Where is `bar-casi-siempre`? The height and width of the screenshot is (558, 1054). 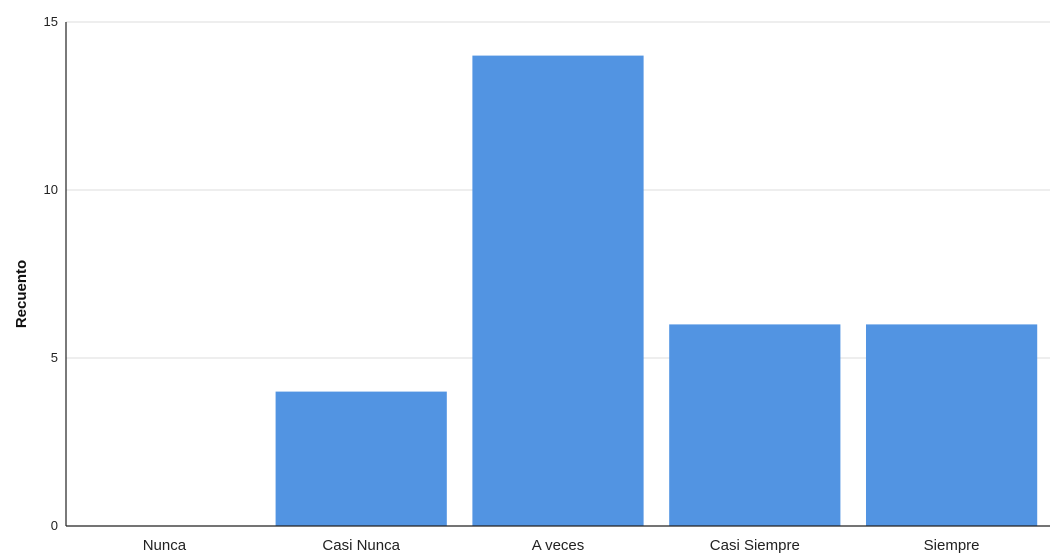
bar-casi-siempre is located at coordinates (755, 425).